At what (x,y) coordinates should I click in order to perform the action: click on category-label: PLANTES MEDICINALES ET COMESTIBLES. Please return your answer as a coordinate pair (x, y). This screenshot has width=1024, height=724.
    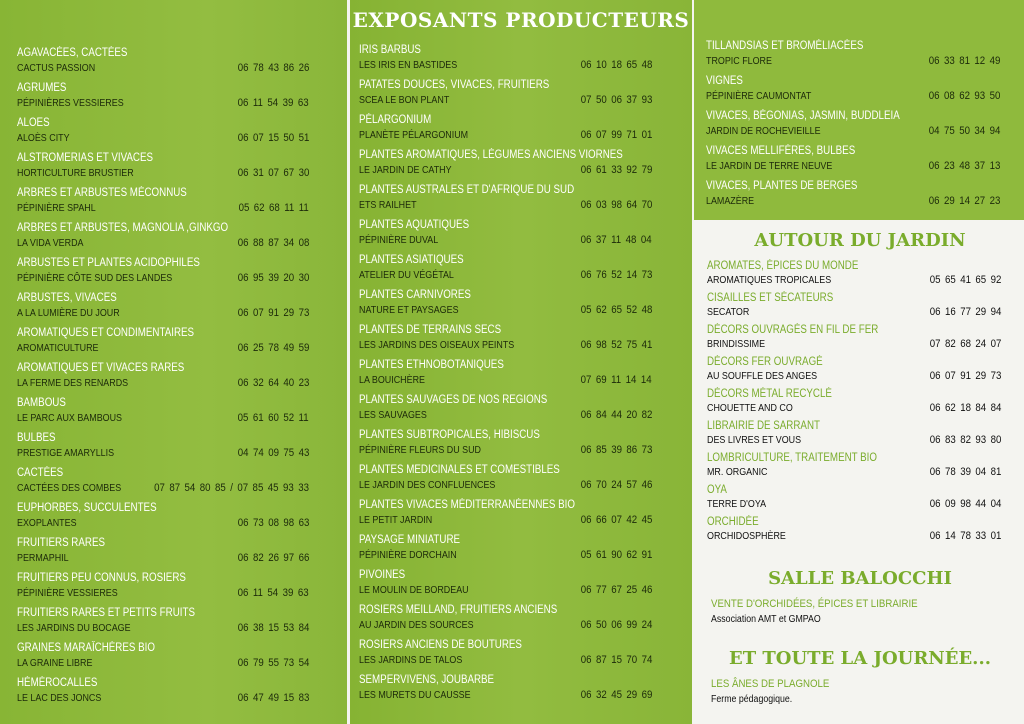
    Looking at the image, I should click on (459, 470).